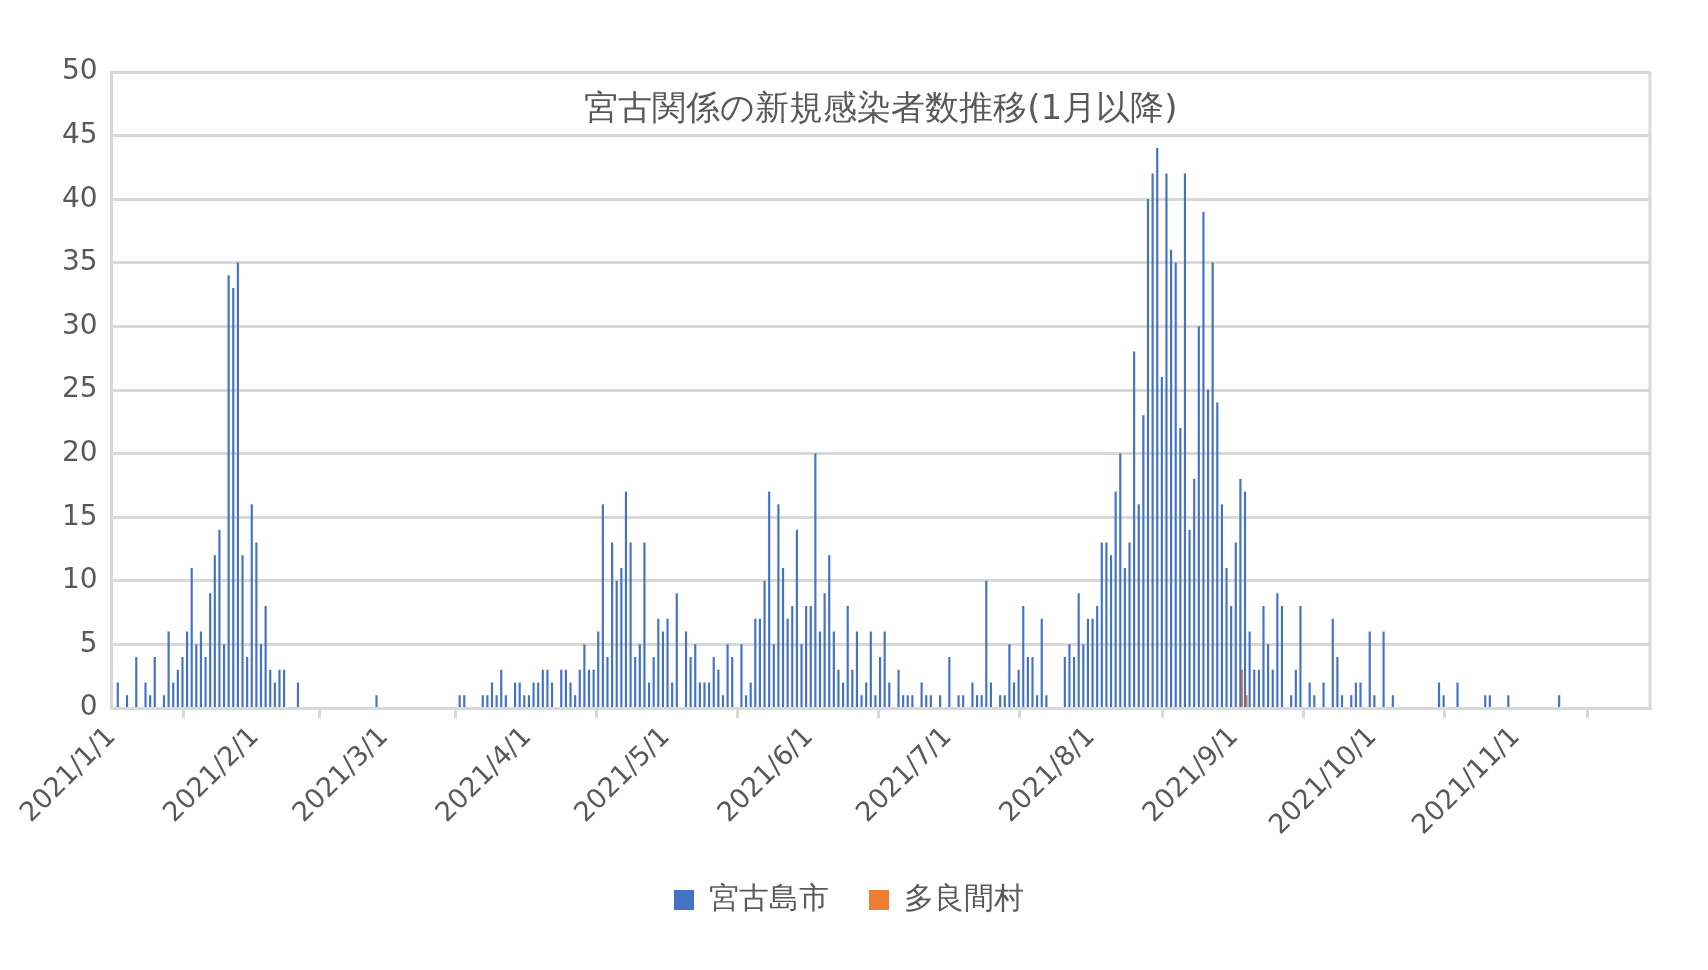 The height and width of the screenshot is (970, 1708). I want to click on y-tick-label: 5, so click(88, 642).